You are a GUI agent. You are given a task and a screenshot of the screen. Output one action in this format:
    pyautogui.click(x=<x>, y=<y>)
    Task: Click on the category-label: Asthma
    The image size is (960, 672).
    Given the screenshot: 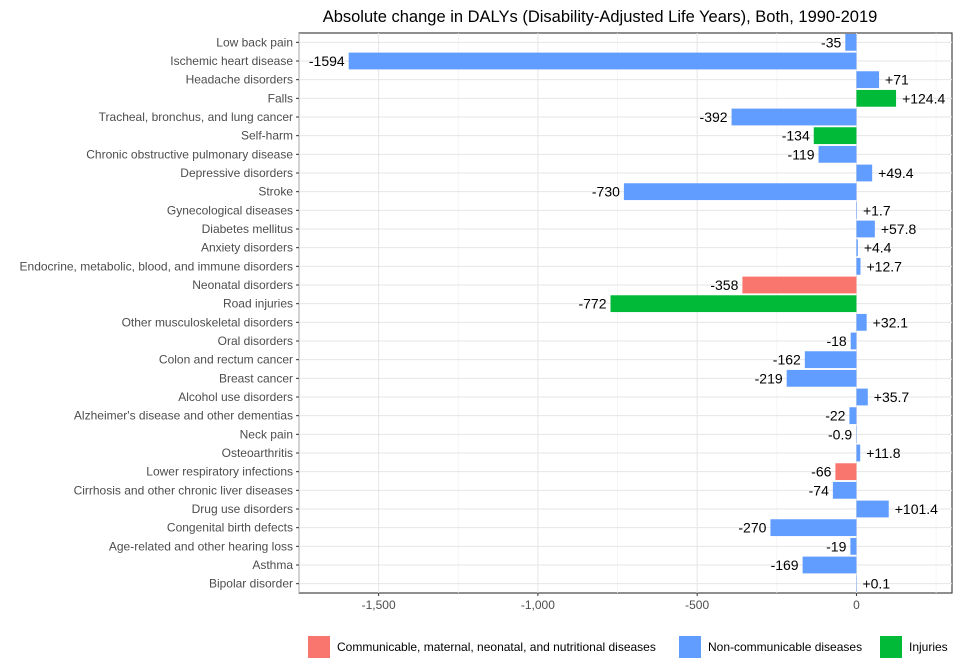 What is the action you would take?
    pyautogui.click(x=272, y=565)
    